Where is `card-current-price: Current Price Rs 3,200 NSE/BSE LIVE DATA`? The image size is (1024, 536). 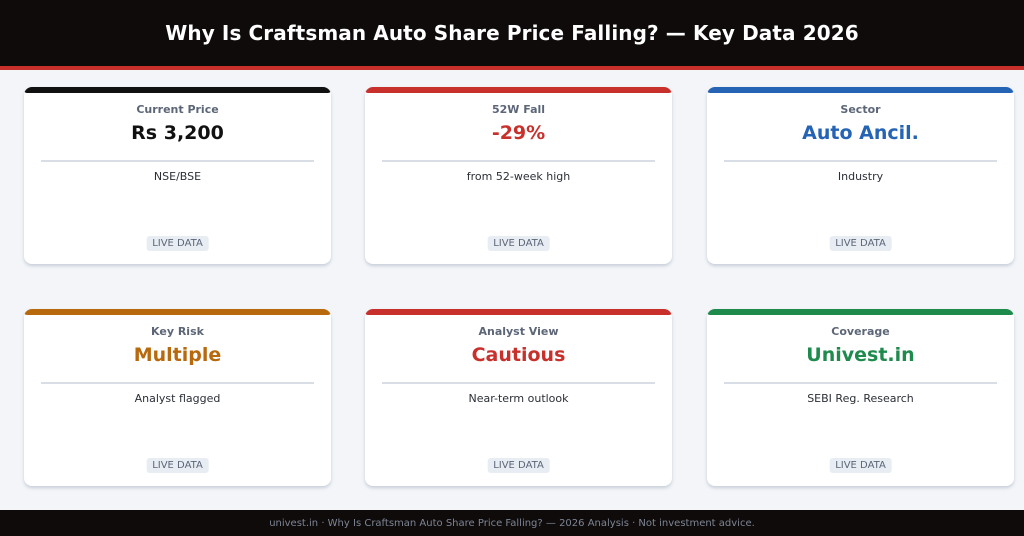 card-current-price: Current Price Rs 3,200 NSE/BSE LIVE DATA is located at coordinates (177, 175).